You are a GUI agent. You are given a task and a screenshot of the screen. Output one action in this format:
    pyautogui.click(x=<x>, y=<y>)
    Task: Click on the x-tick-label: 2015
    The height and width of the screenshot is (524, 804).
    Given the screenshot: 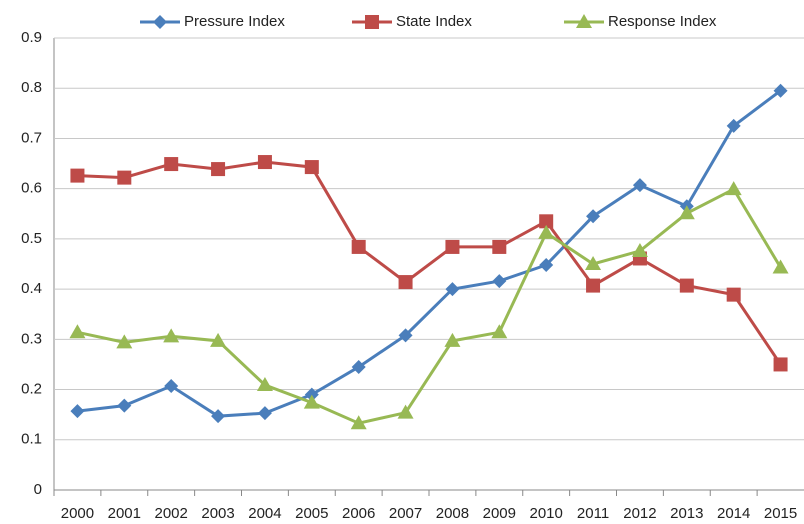 What is the action you would take?
    pyautogui.click(x=780, y=513)
    